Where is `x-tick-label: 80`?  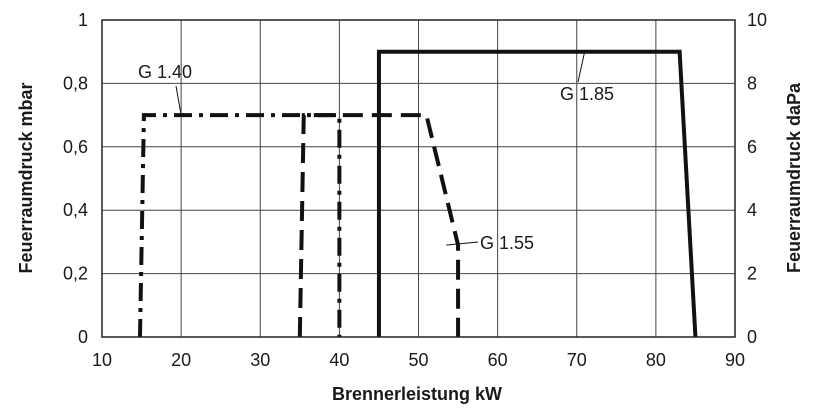
x-tick-label: 80 is located at coordinates (656, 360).